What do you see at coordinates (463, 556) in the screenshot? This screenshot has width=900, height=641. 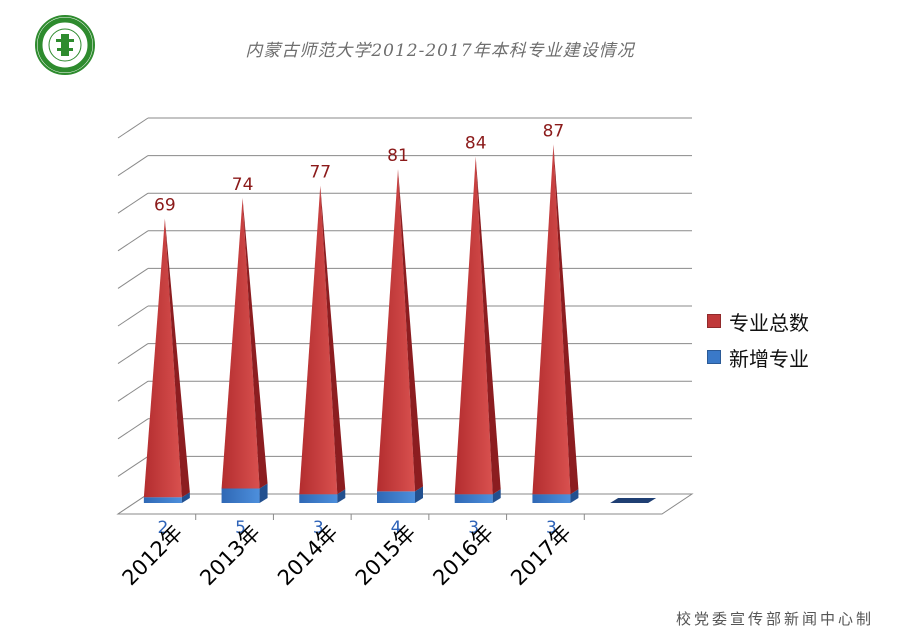 I see `x-tick-label: 2016年` at bounding box center [463, 556].